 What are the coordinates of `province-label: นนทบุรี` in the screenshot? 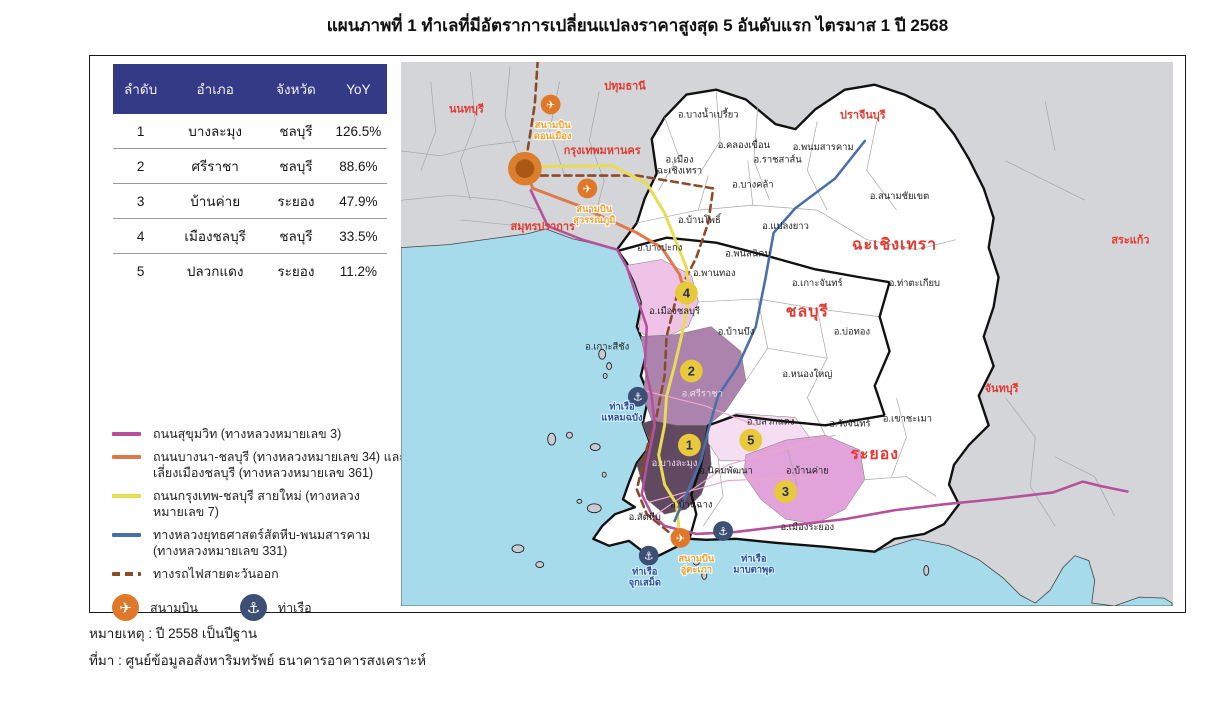 It's located at (466, 109).